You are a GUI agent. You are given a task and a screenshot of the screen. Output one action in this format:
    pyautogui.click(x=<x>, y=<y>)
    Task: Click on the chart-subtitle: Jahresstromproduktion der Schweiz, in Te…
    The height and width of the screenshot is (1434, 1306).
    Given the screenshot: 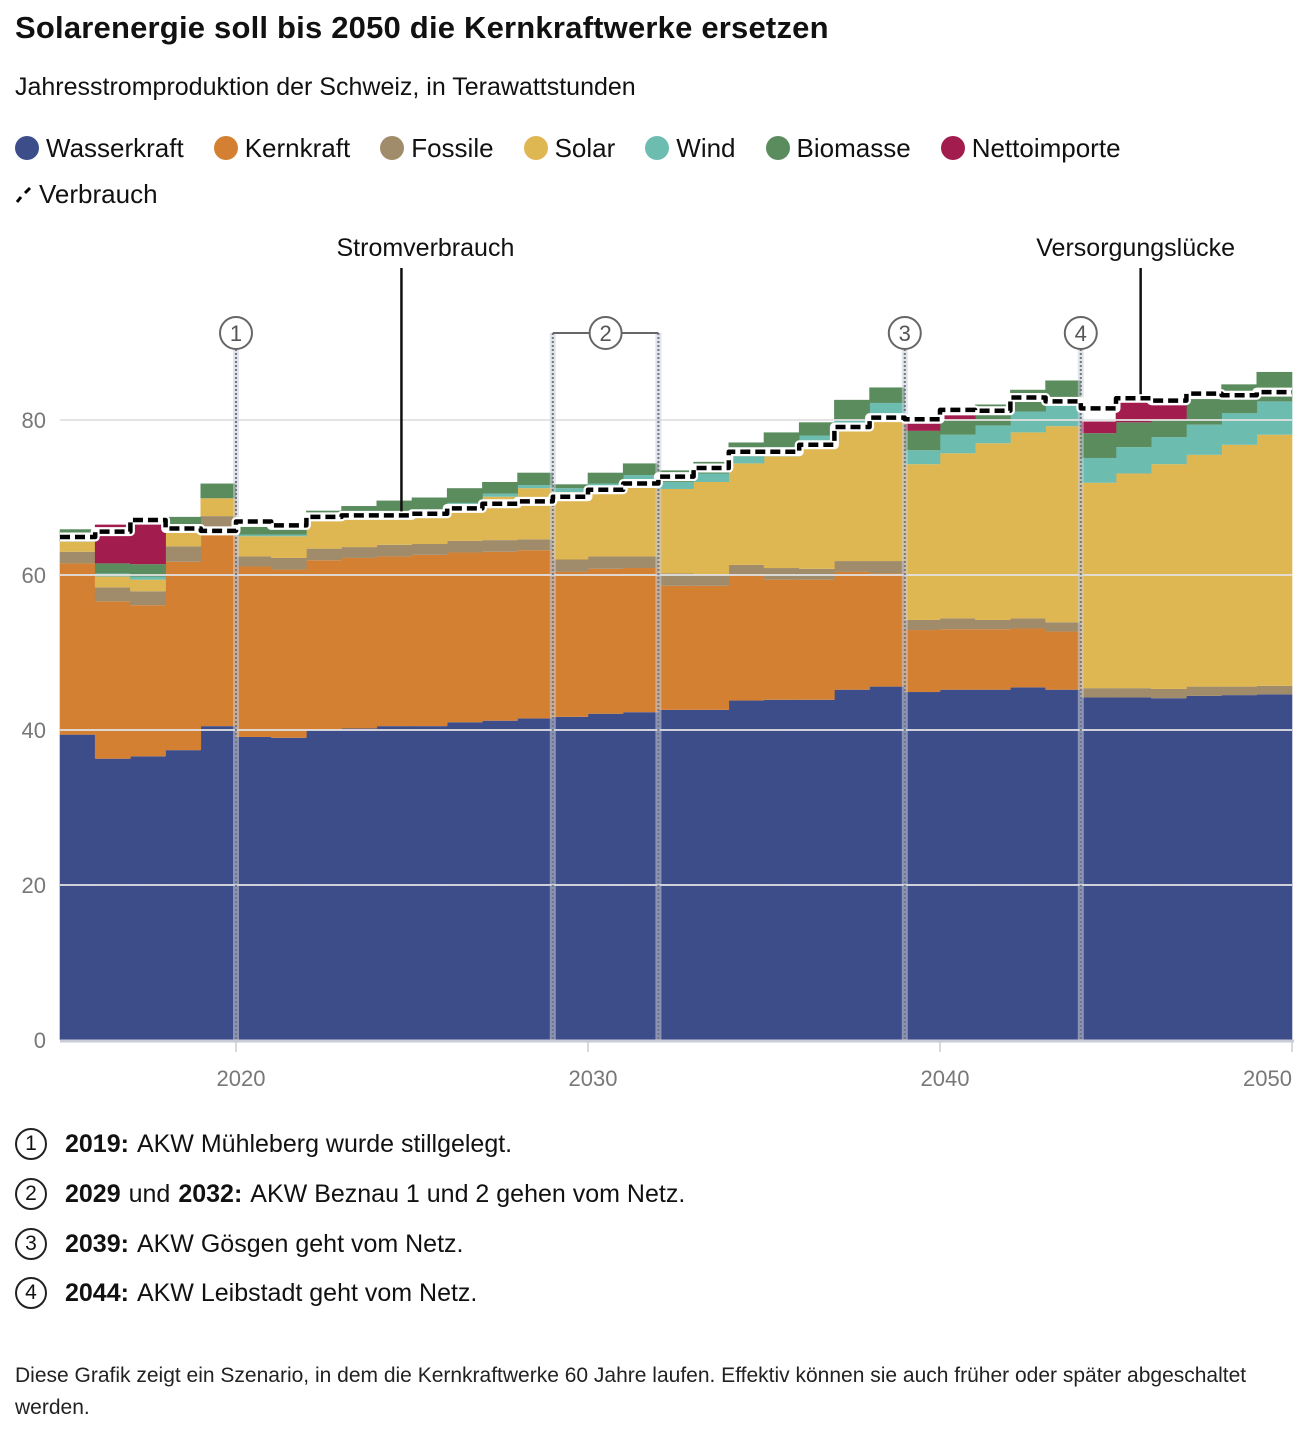 What is the action you would take?
    pyautogui.click(x=325, y=87)
    